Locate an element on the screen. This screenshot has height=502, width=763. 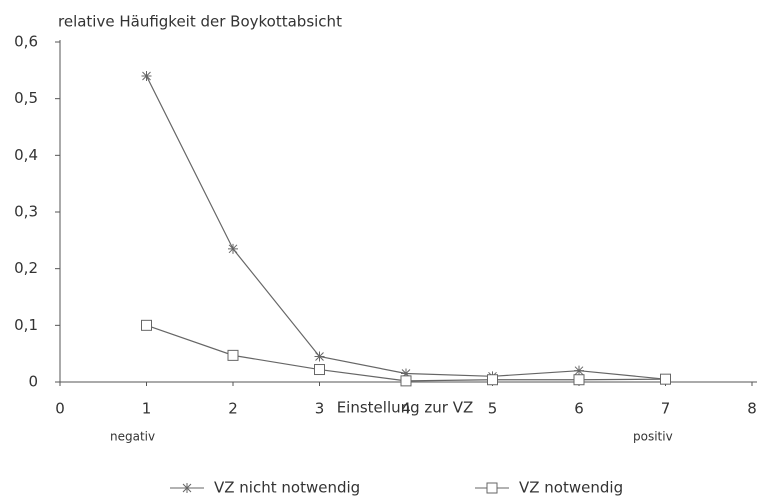
x-tick-label: 6 is located at coordinates (579, 409).